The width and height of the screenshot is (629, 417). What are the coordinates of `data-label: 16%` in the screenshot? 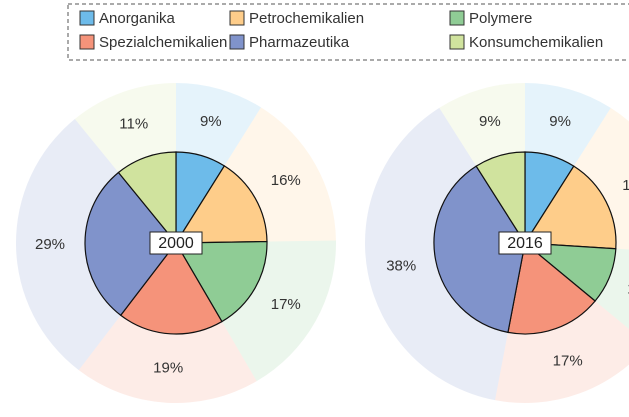 It's located at (286, 180).